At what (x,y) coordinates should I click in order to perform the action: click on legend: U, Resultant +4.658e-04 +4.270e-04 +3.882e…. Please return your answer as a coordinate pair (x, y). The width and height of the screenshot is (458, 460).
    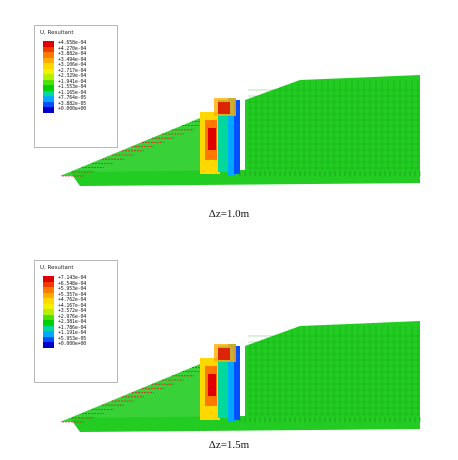
    Looking at the image, I should click on (76, 86).